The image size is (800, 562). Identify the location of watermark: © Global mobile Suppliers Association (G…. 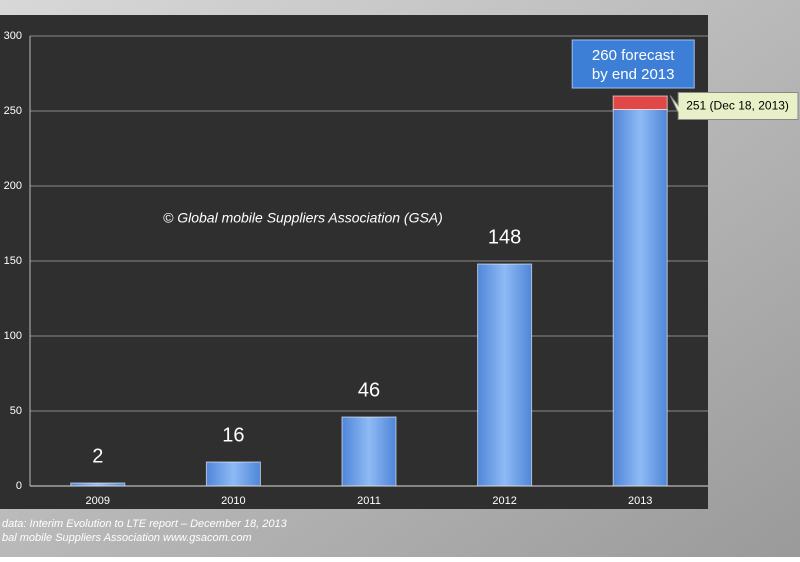
(303, 218).